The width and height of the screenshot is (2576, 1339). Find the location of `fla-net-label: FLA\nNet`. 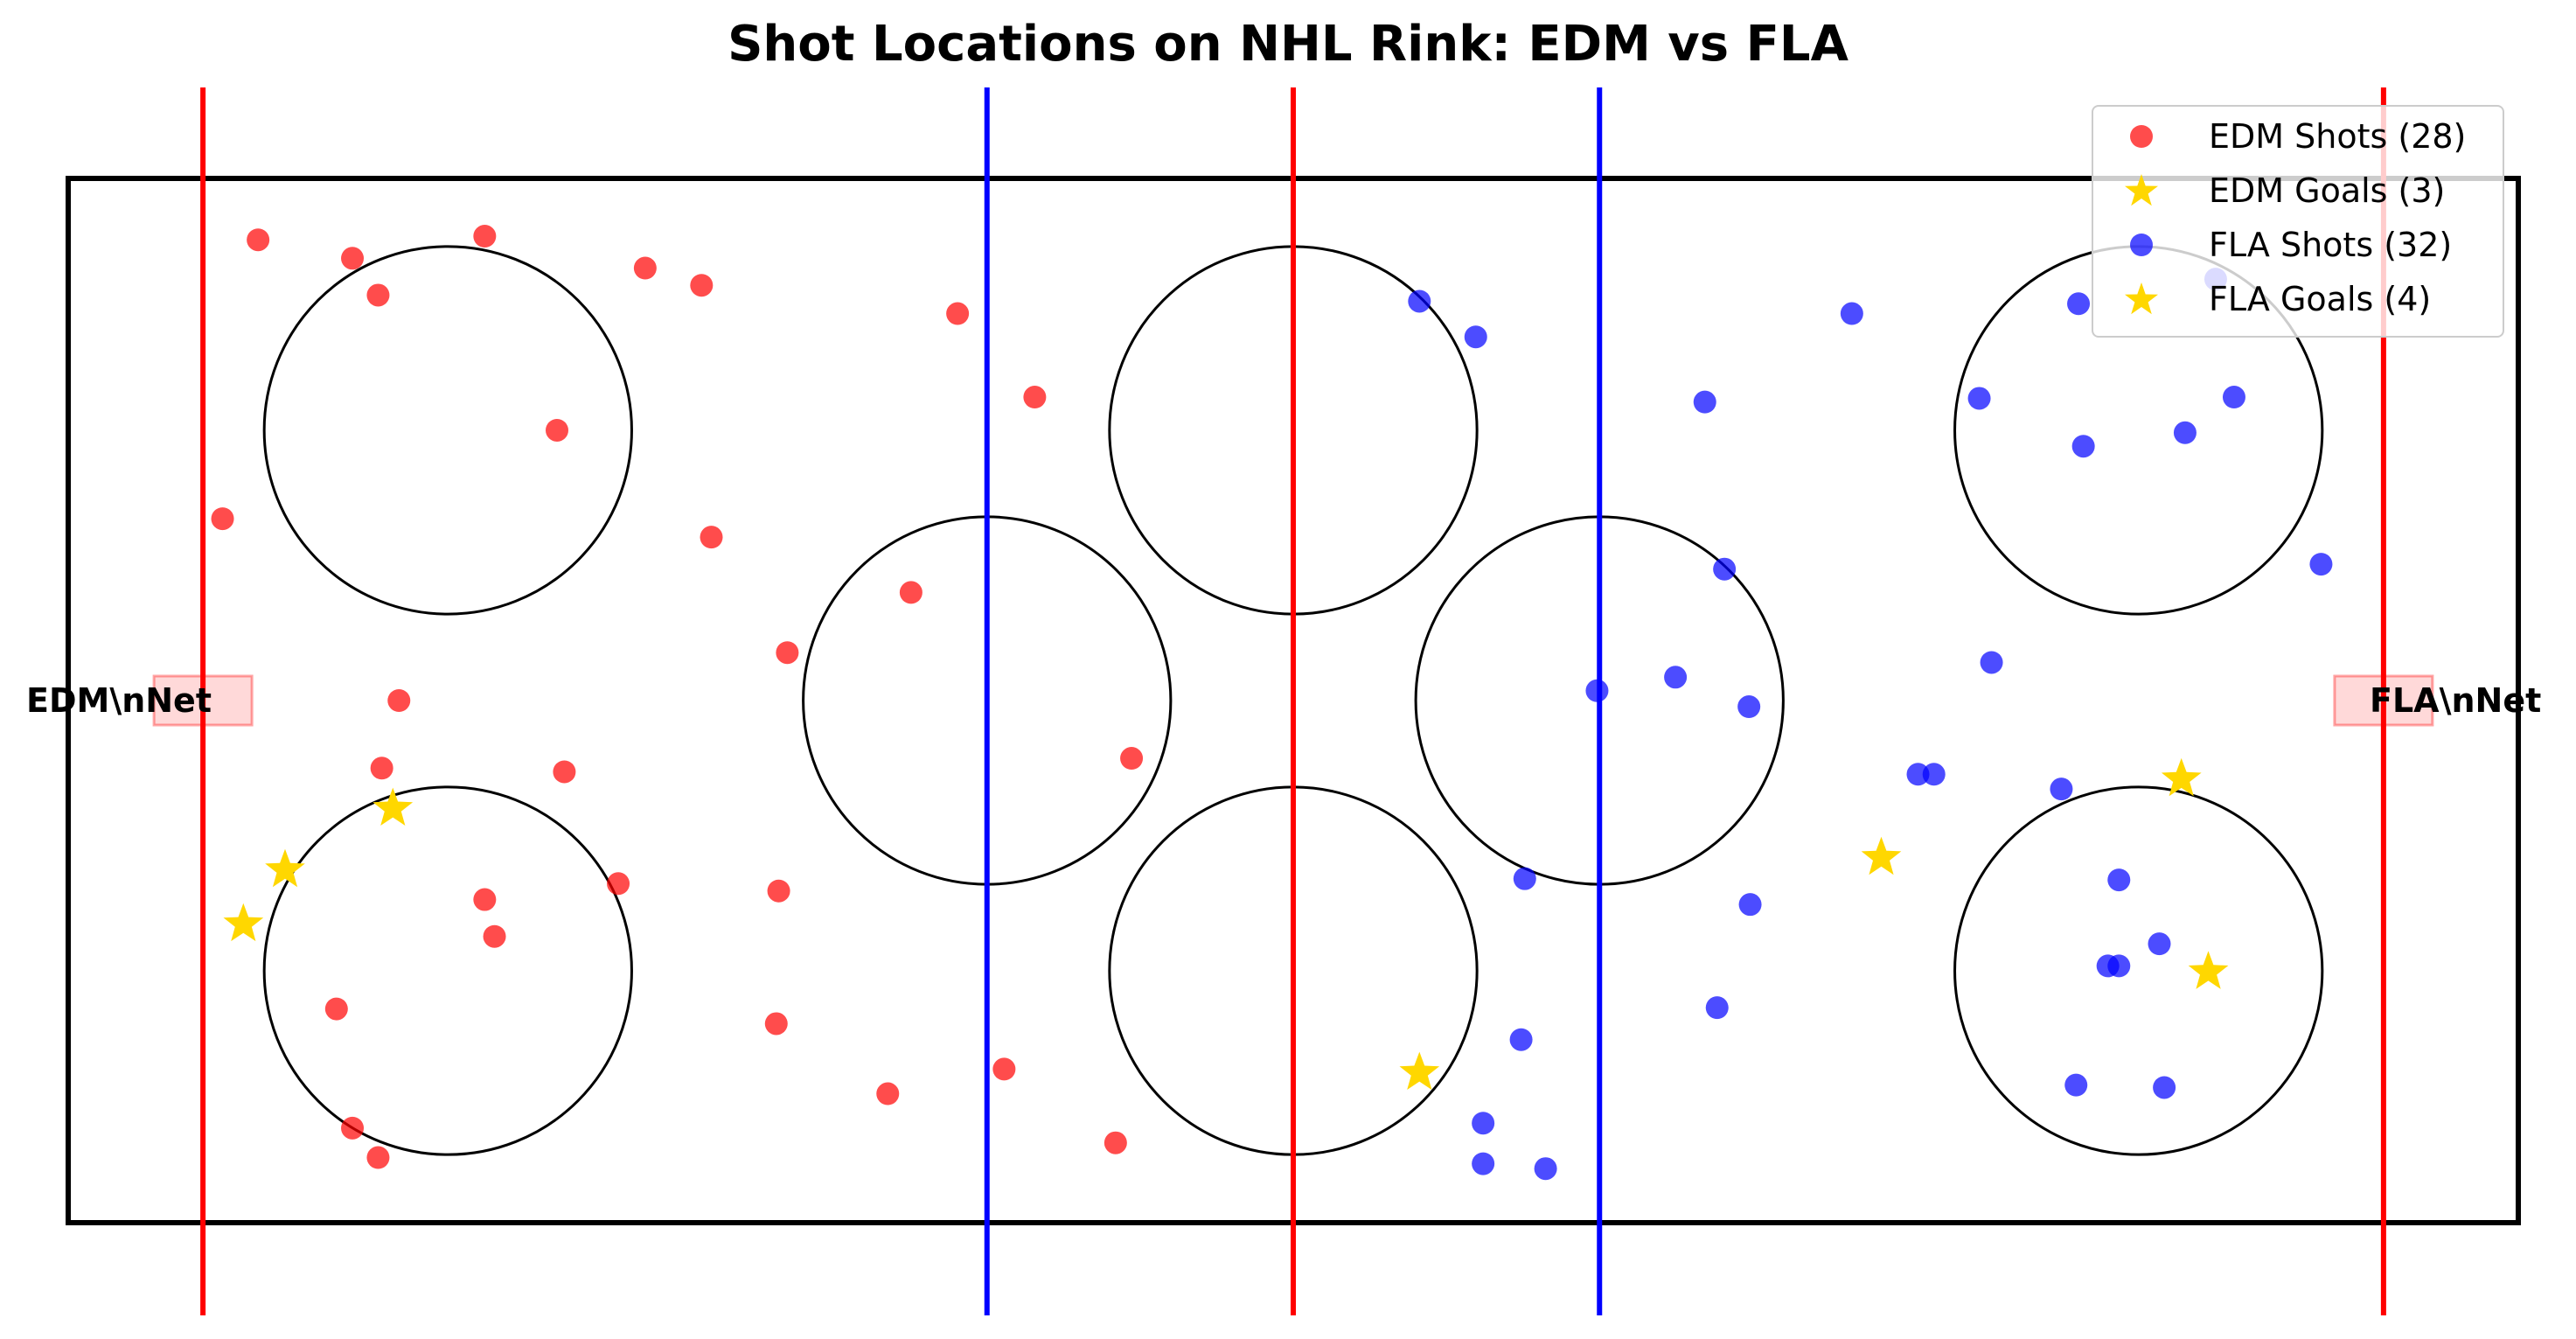

fla-net-label: FLA\nNet is located at coordinates (2456, 701).